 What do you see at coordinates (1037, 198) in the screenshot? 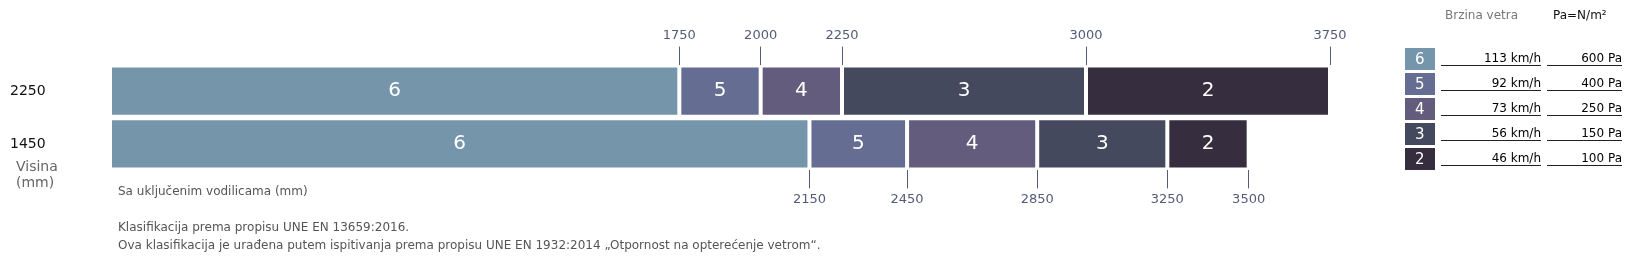
I see `x-tick-label: 2850` at bounding box center [1037, 198].